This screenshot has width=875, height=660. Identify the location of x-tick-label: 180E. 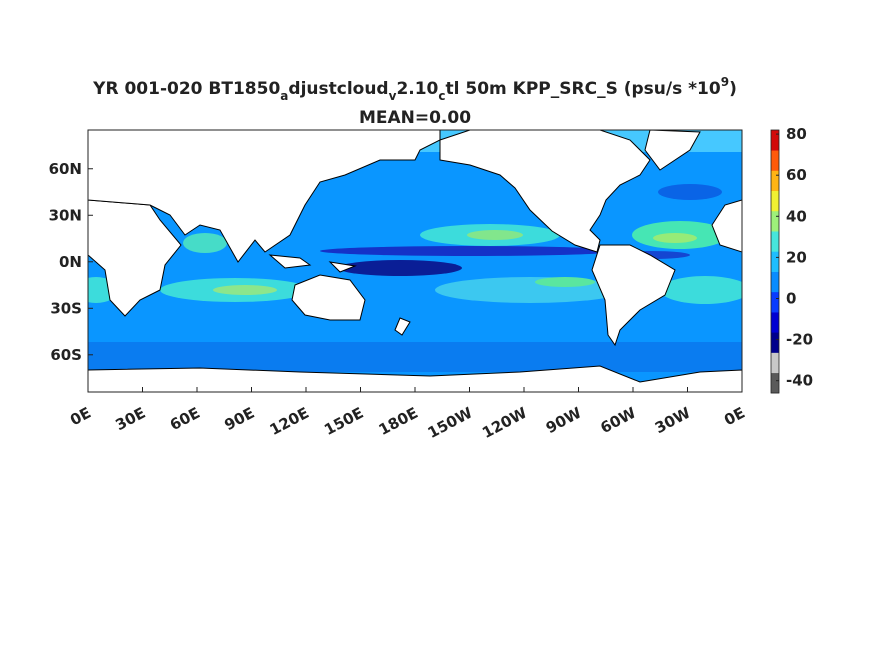
(398, 421).